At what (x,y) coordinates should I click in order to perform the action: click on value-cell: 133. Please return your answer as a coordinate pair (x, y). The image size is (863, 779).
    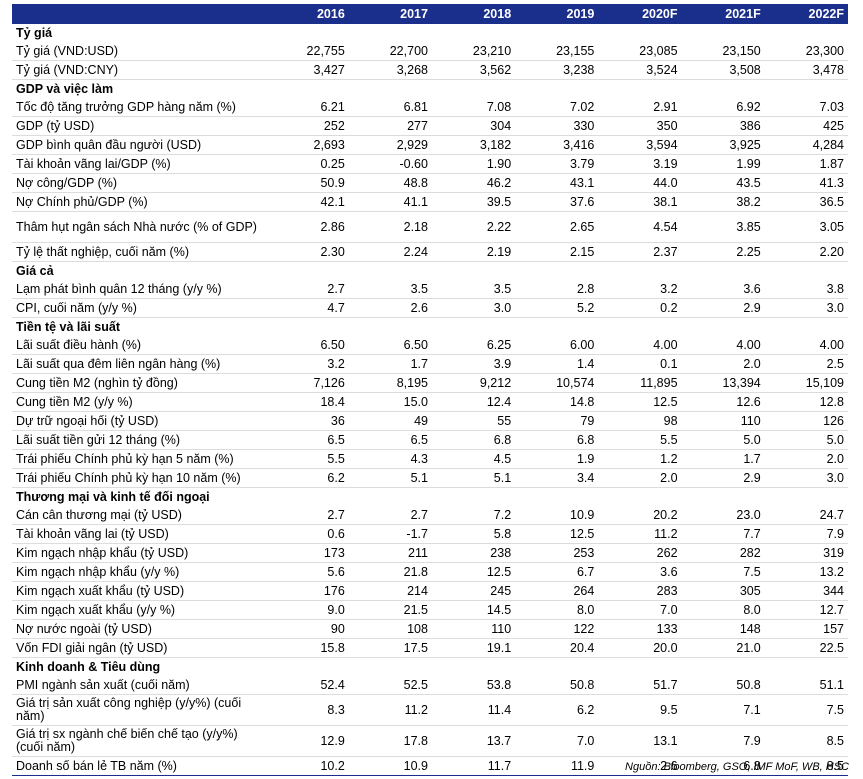
    Looking at the image, I should click on (640, 629).